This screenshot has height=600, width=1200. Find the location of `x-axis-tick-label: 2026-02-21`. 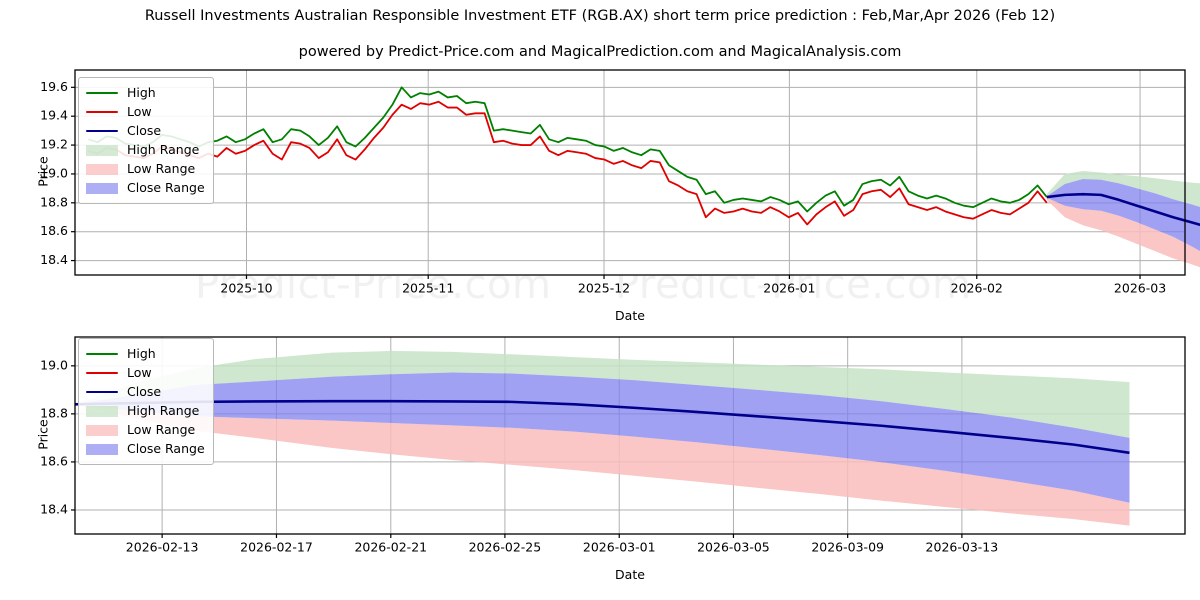

x-axis-tick-label: 2026-02-21 is located at coordinates (390, 547).